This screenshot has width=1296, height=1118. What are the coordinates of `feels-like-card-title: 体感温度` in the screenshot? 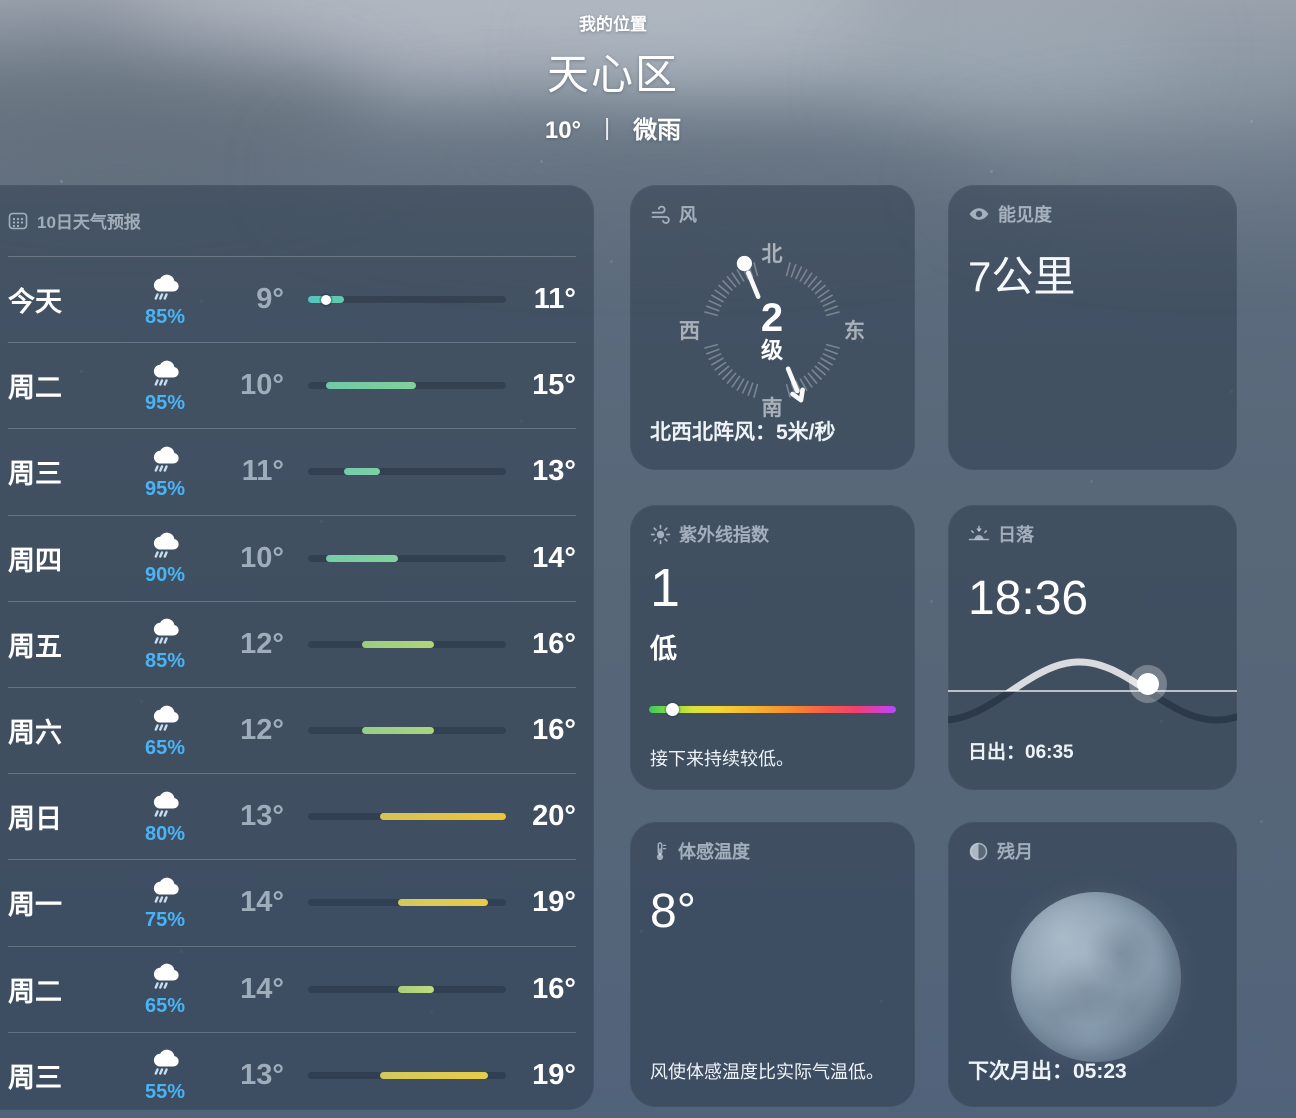 It's located at (714, 852).